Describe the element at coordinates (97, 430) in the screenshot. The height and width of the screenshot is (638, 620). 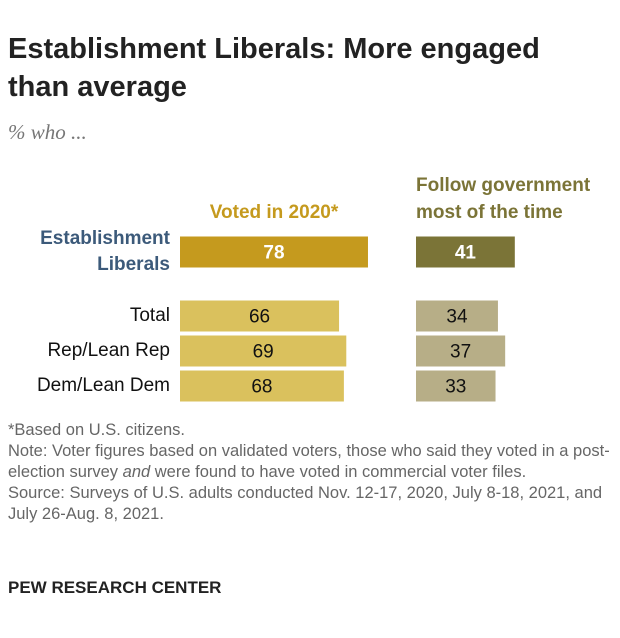
I see `footnote: *Based on U.S. citizens.` at that location.